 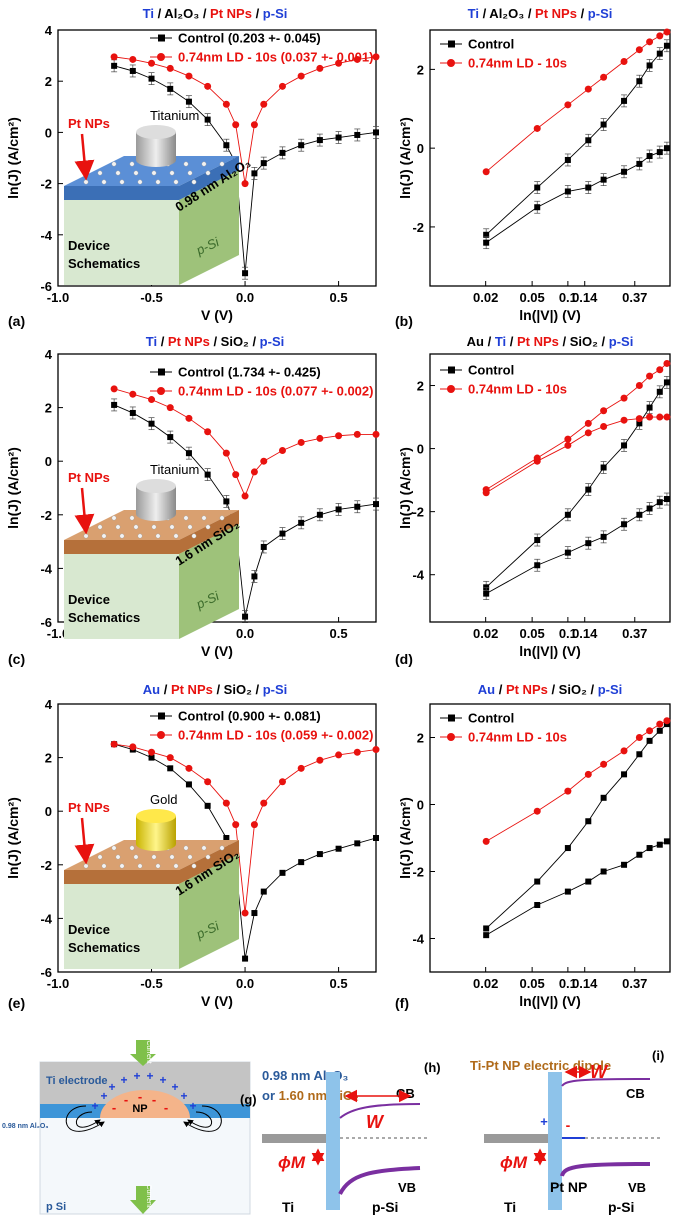 I want to click on current-label-bottom: Current, so click(x=148, y=1195).